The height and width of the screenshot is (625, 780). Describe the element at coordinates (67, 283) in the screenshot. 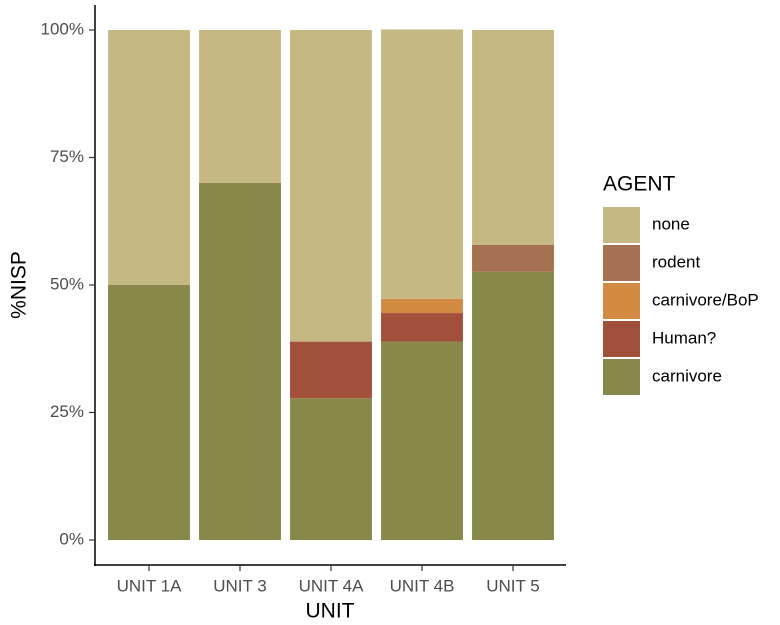

I see `y-tick-label: 50%` at that location.